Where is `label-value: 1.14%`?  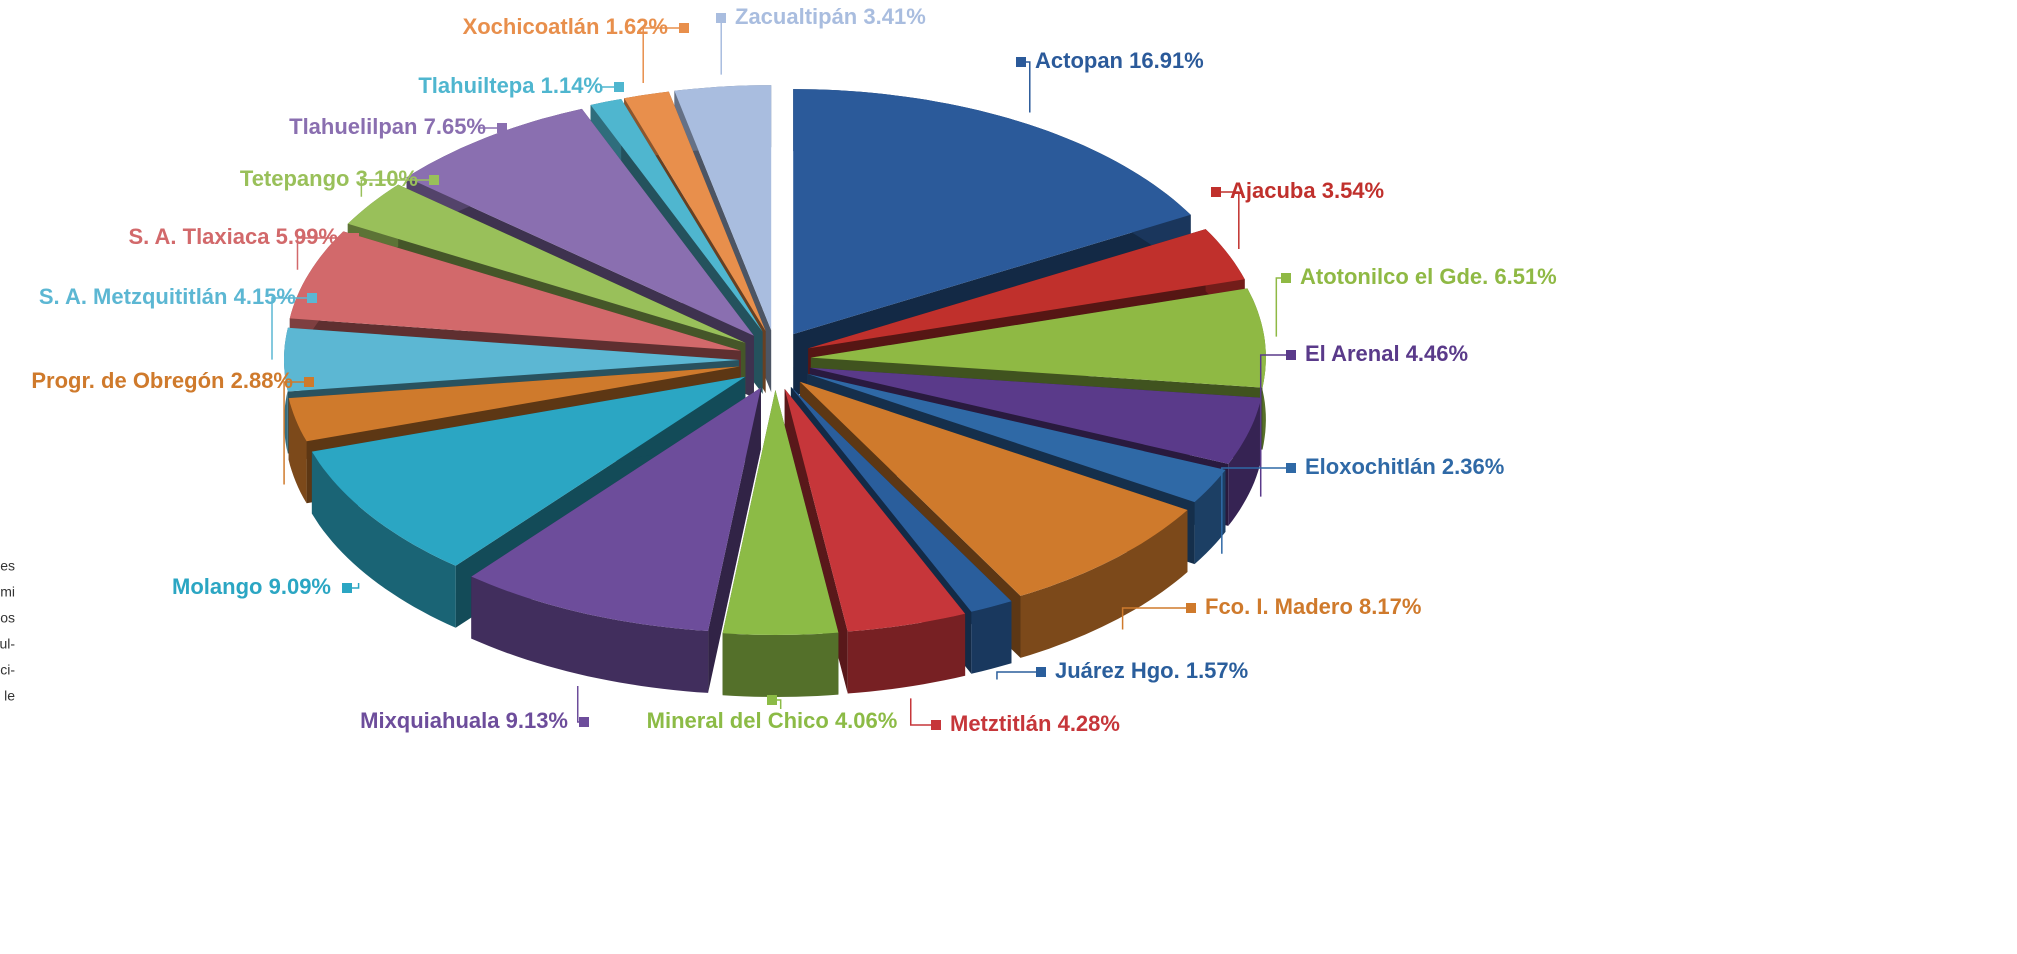 label-value: 1.14% is located at coordinates (572, 85).